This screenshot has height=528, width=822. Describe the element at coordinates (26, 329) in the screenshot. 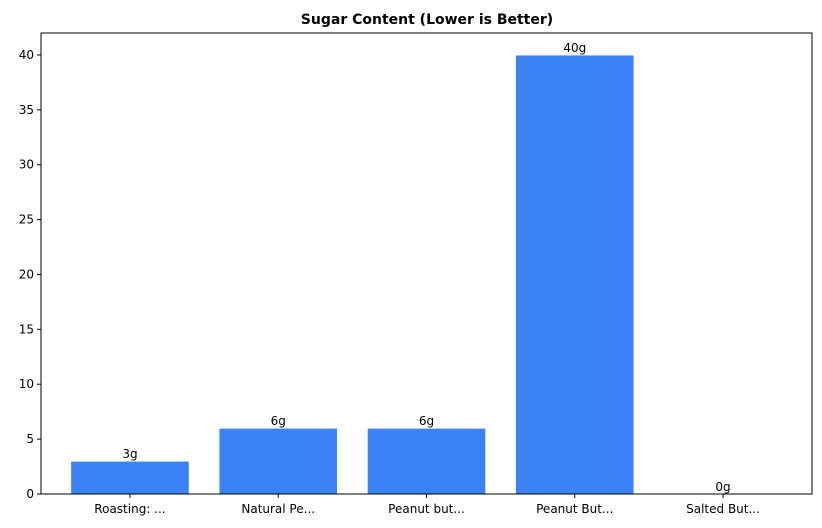

I see `y-tick-label-3: 15` at that location.